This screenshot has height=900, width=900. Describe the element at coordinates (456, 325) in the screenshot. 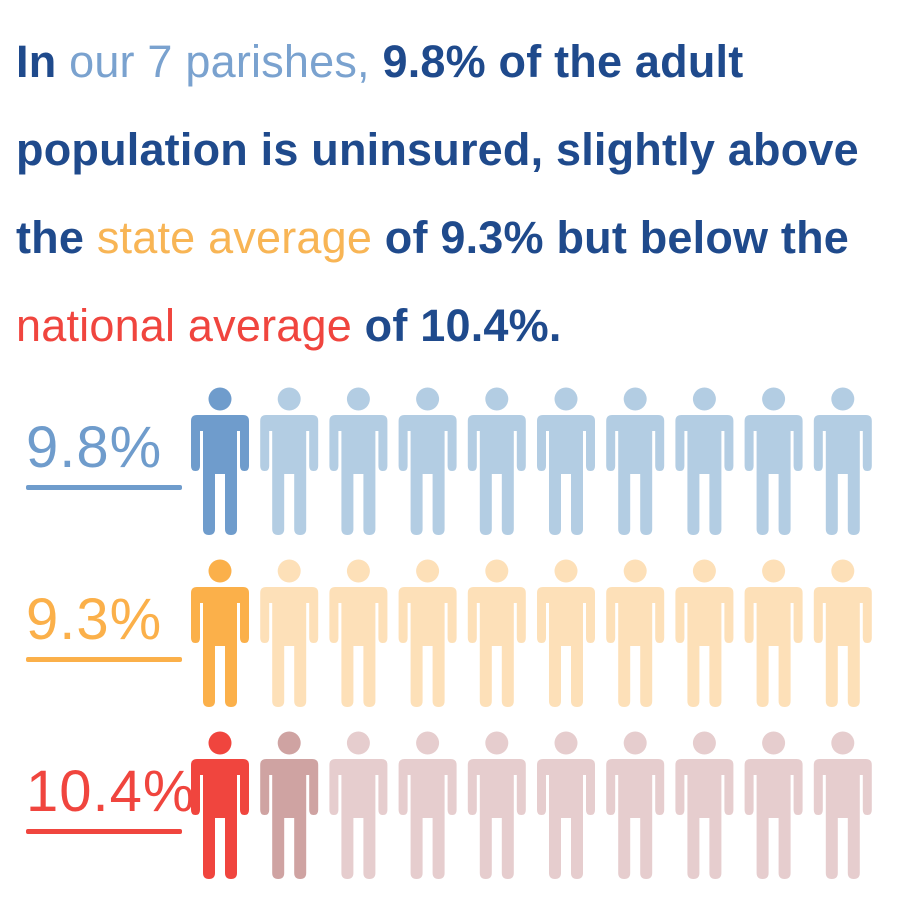

I see `headline-segment: of 10.4%.` at that location.